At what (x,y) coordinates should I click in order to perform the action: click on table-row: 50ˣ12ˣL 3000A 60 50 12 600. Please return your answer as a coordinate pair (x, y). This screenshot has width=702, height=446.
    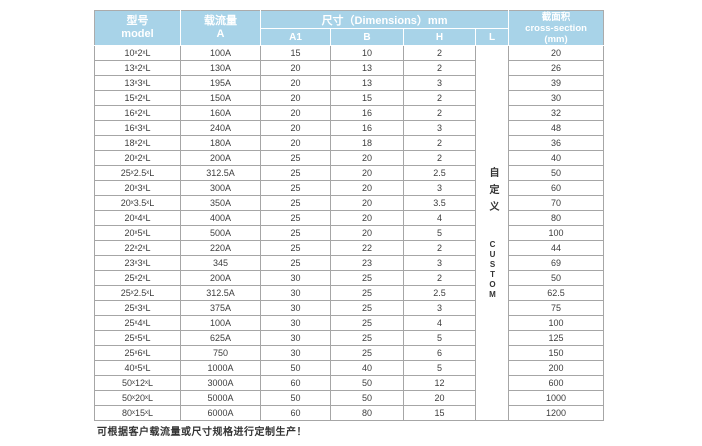
    Looking at the image, I should click on (349, 383).